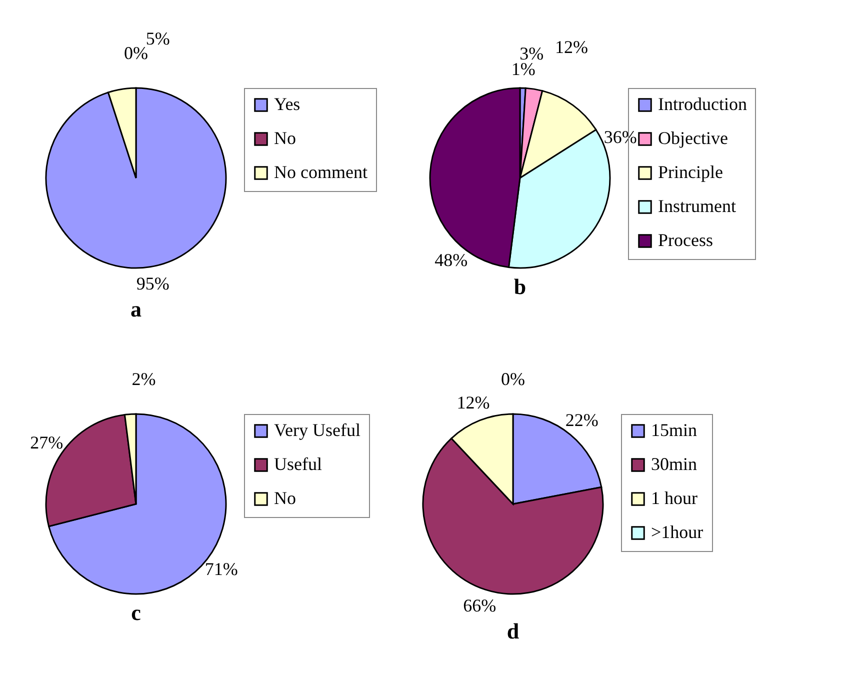  What do you see at coordinates (513, 631) in the screenshot?
I see `text: d` at bounding box center [513, 631].